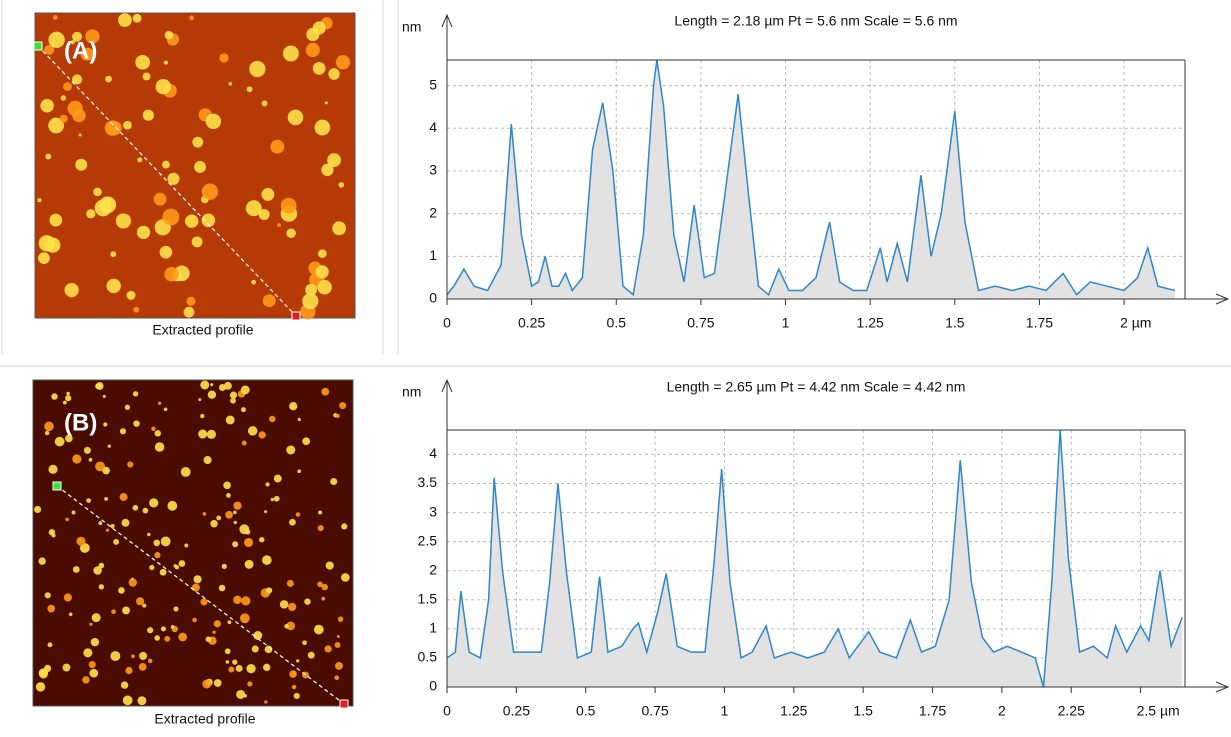 The width and height of the screenshot is (1231, 737). I want to click on x-tick-label: 0.5, so click(617, 323).